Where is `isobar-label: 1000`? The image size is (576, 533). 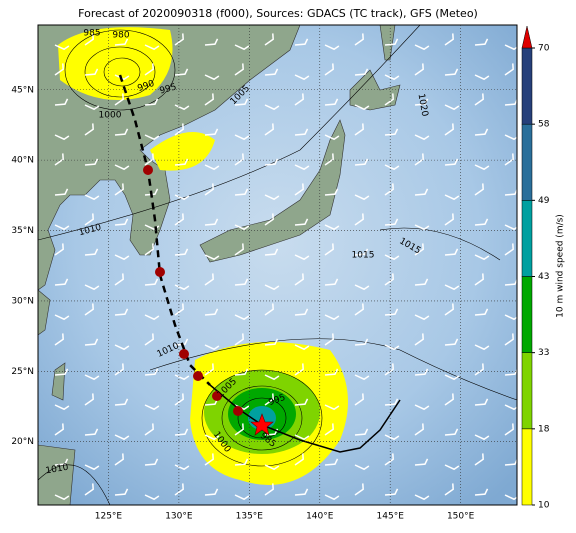 isobar-label: 1000 is located at coordinates (110, 116).